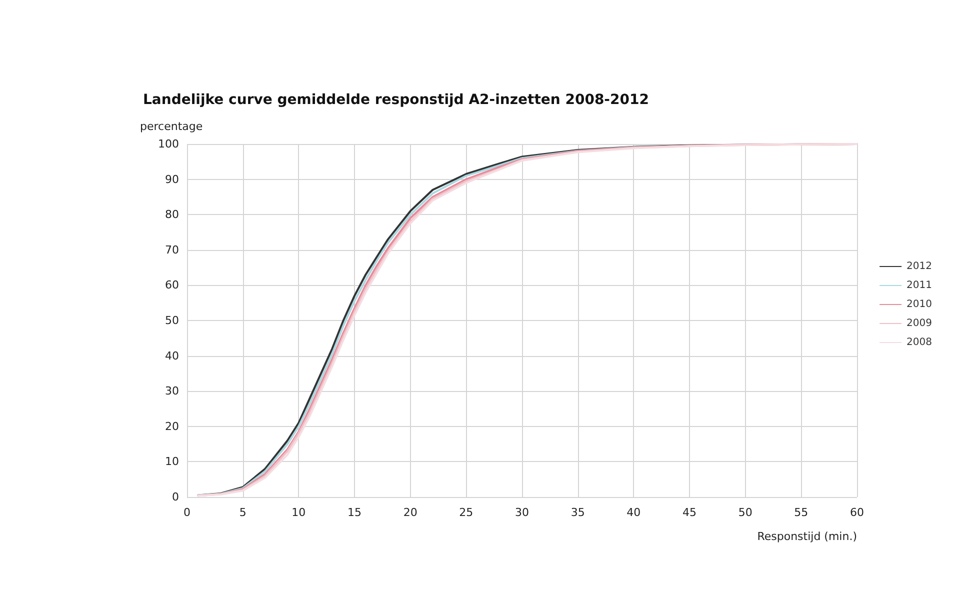  Describe the element at coordinates (187, 512) in the screenshot. I see `x-tick-label: 0` at that location.